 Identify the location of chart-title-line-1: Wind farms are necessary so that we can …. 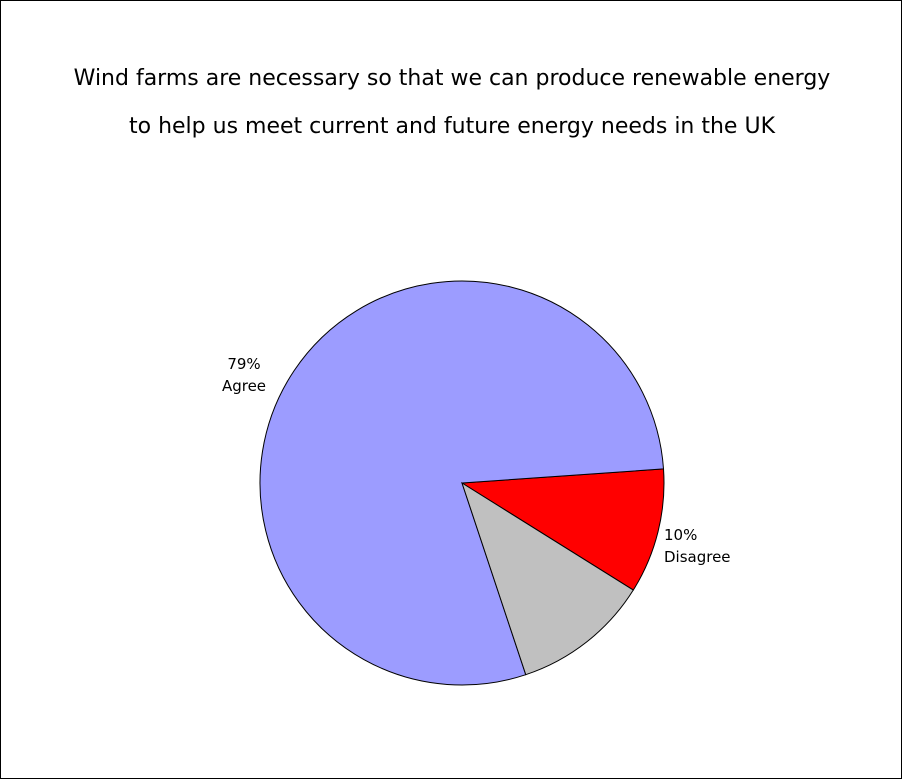
(452, 78).